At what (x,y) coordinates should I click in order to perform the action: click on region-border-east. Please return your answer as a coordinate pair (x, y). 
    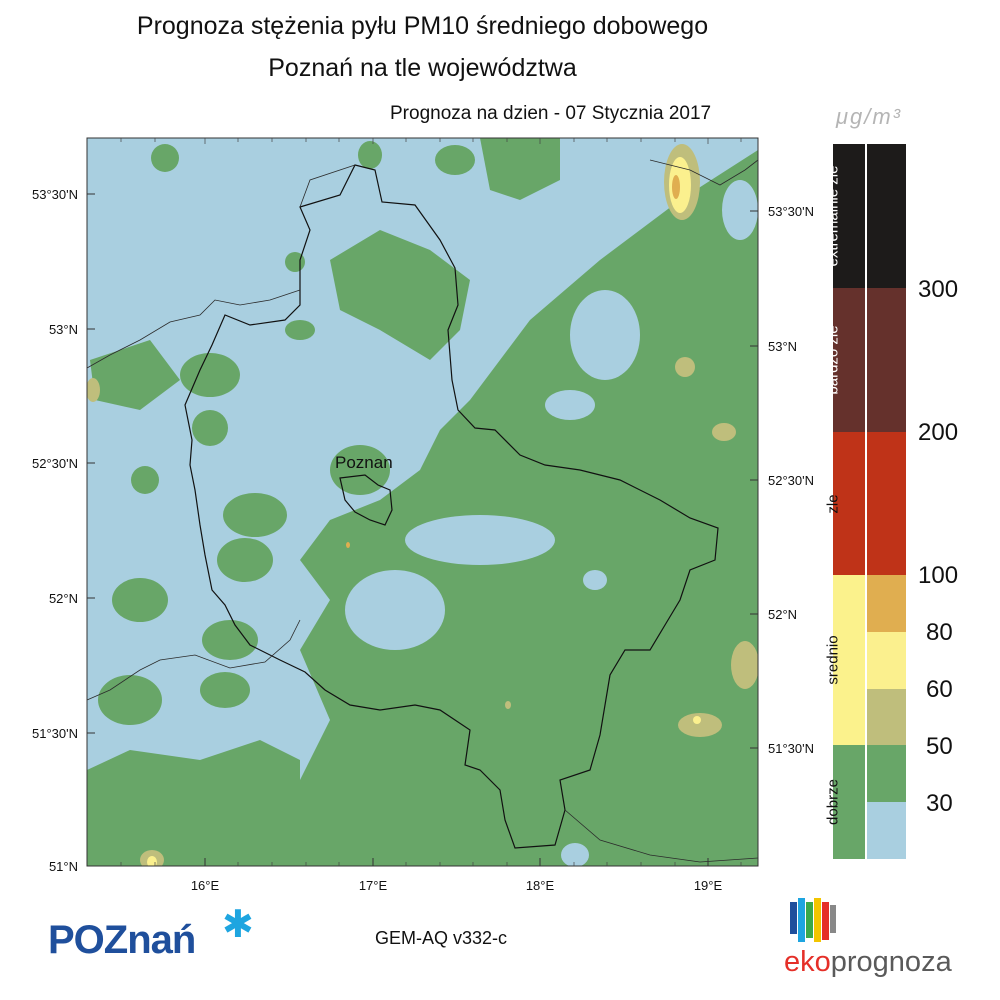
    Looking at the image, I should click on (661, 511).